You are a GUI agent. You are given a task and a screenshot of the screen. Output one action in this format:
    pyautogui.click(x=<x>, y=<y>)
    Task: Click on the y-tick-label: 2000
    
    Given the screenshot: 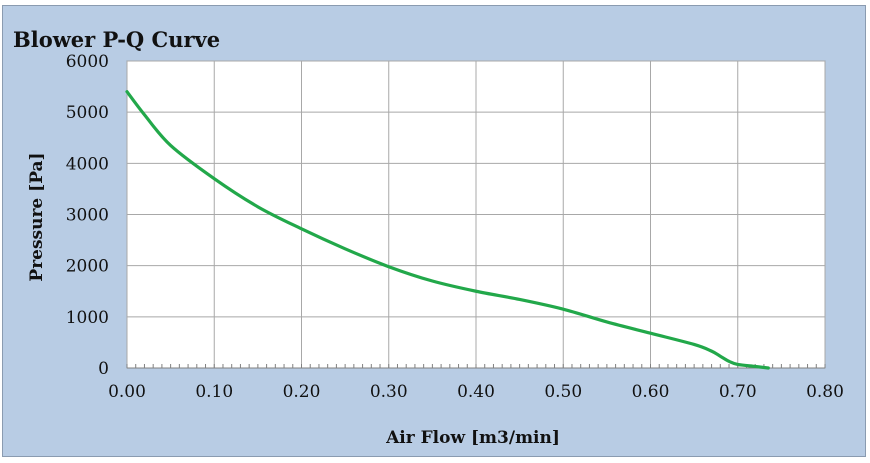 What is the action you would take?
    pyautogui.click(x=87, y=267)
    